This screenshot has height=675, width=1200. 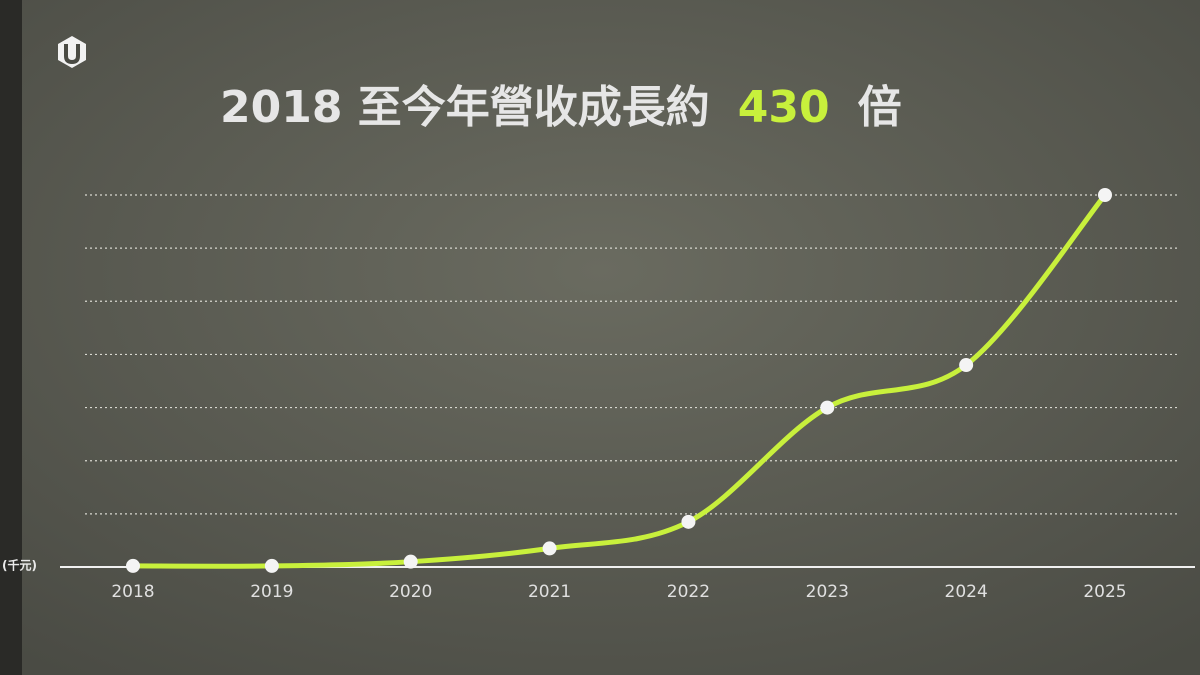 What do you see at coordinates (966, 592) in the screenshot?
I see `x-tick-label: 2024` at bounding box center [966, 592].